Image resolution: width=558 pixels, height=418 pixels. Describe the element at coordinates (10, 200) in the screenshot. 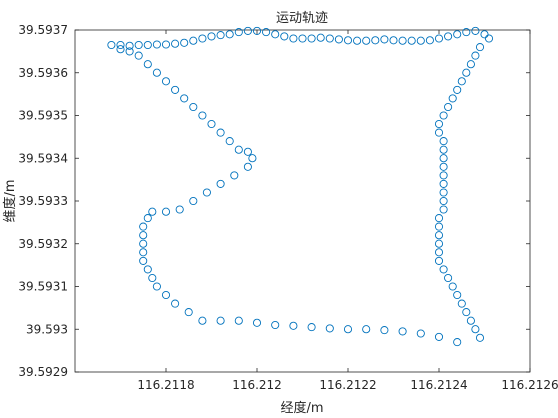

I see `y-axis-label: 维度/m` at that location.